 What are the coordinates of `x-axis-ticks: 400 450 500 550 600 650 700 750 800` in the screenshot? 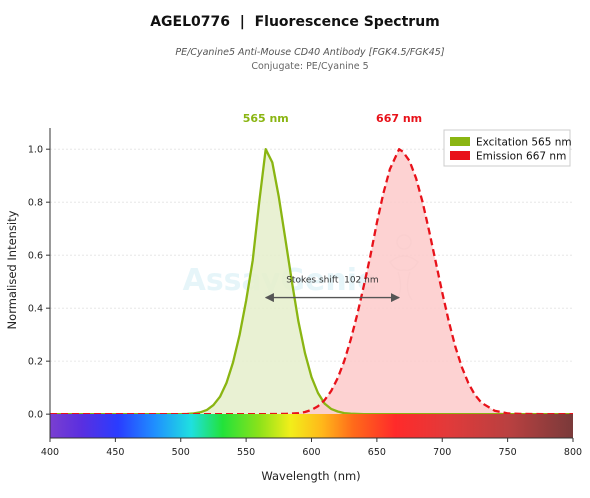 It's located at (311, 448).